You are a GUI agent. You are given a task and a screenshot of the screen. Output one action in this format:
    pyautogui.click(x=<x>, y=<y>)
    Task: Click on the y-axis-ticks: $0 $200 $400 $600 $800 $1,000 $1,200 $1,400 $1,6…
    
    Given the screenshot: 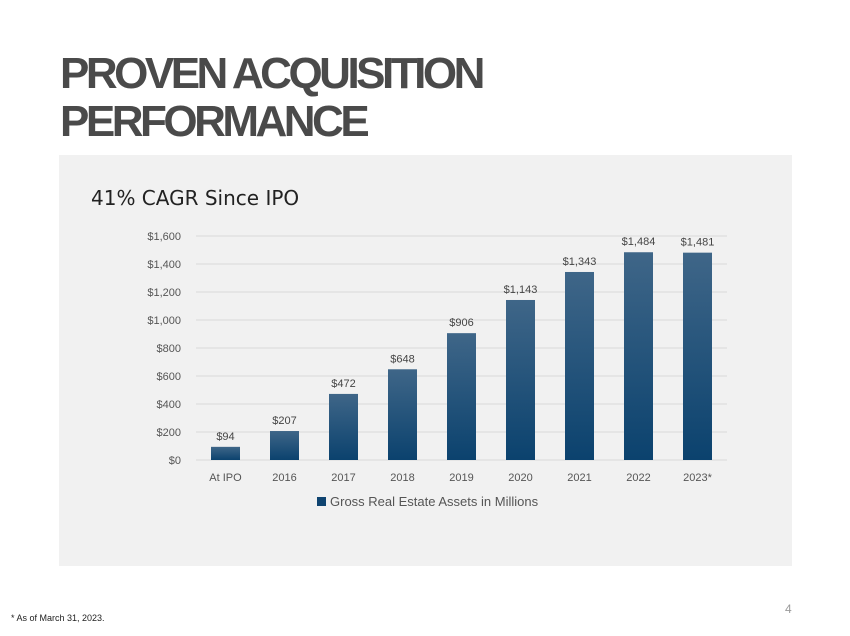 What is the action you would take?
    pyautogui.click(x=164, y=349)
    